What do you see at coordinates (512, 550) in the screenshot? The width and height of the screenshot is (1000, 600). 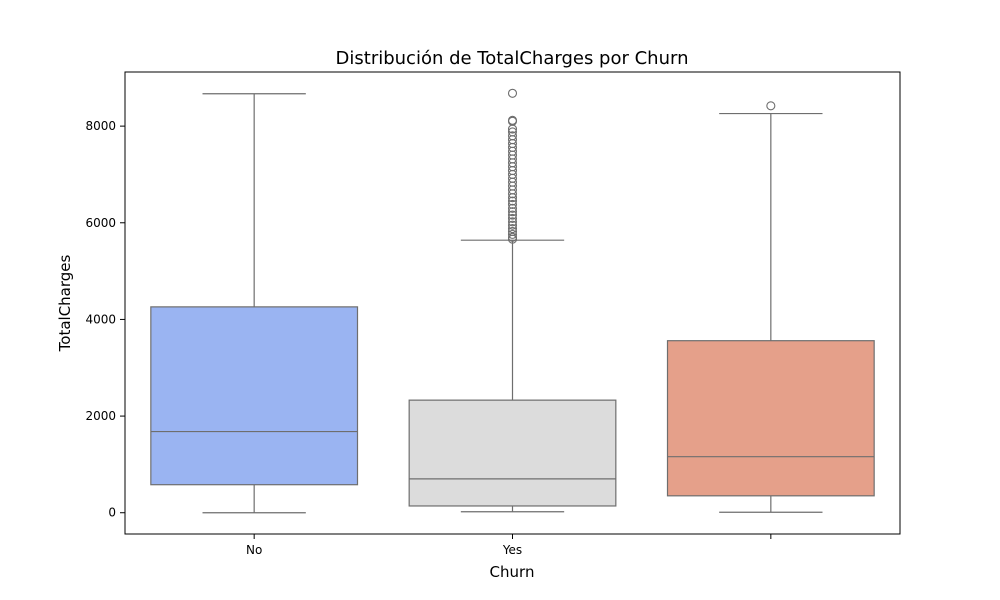 I see `x-tick-label: Yes` at bounding box center [512, 550].